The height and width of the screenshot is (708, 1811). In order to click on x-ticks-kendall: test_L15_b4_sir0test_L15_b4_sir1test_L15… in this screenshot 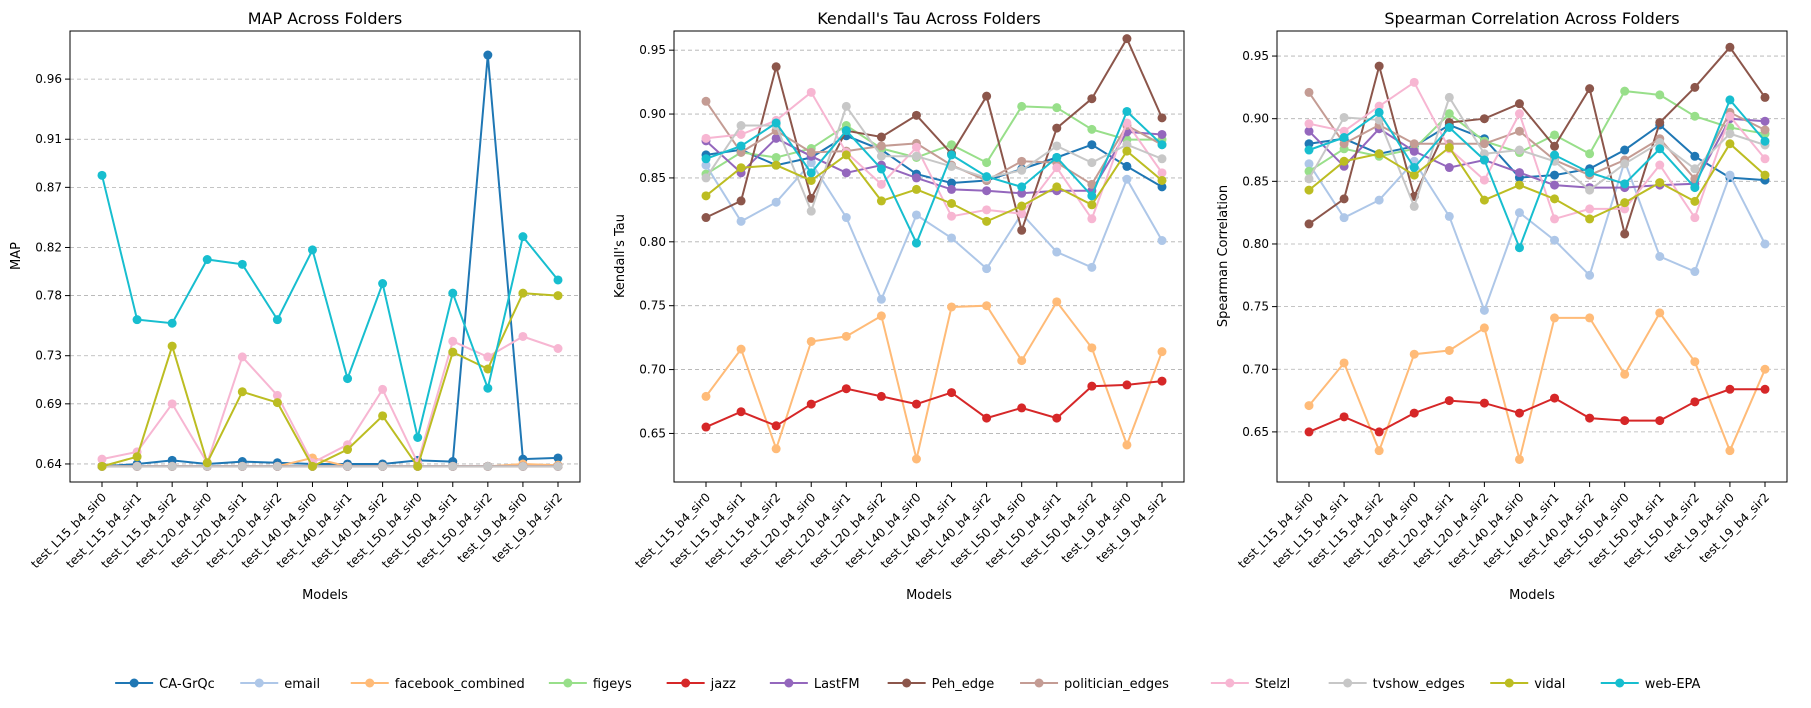, I will do `click(900, 526)`.